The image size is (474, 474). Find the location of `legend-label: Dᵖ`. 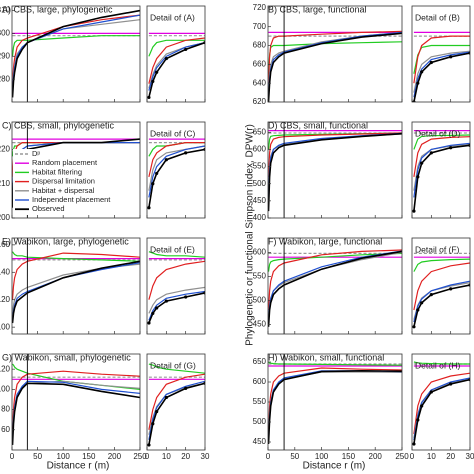

legend-label: Dᵖ is located at coordinates (36, 153).